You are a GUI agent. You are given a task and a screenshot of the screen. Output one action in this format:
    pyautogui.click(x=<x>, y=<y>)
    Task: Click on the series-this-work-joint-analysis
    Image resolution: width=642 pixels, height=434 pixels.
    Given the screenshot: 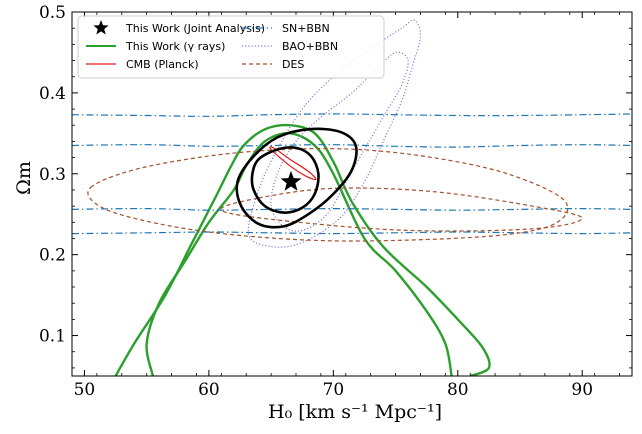 What is the action you would take?
    pyautogui.click(x=296, y=178)
    